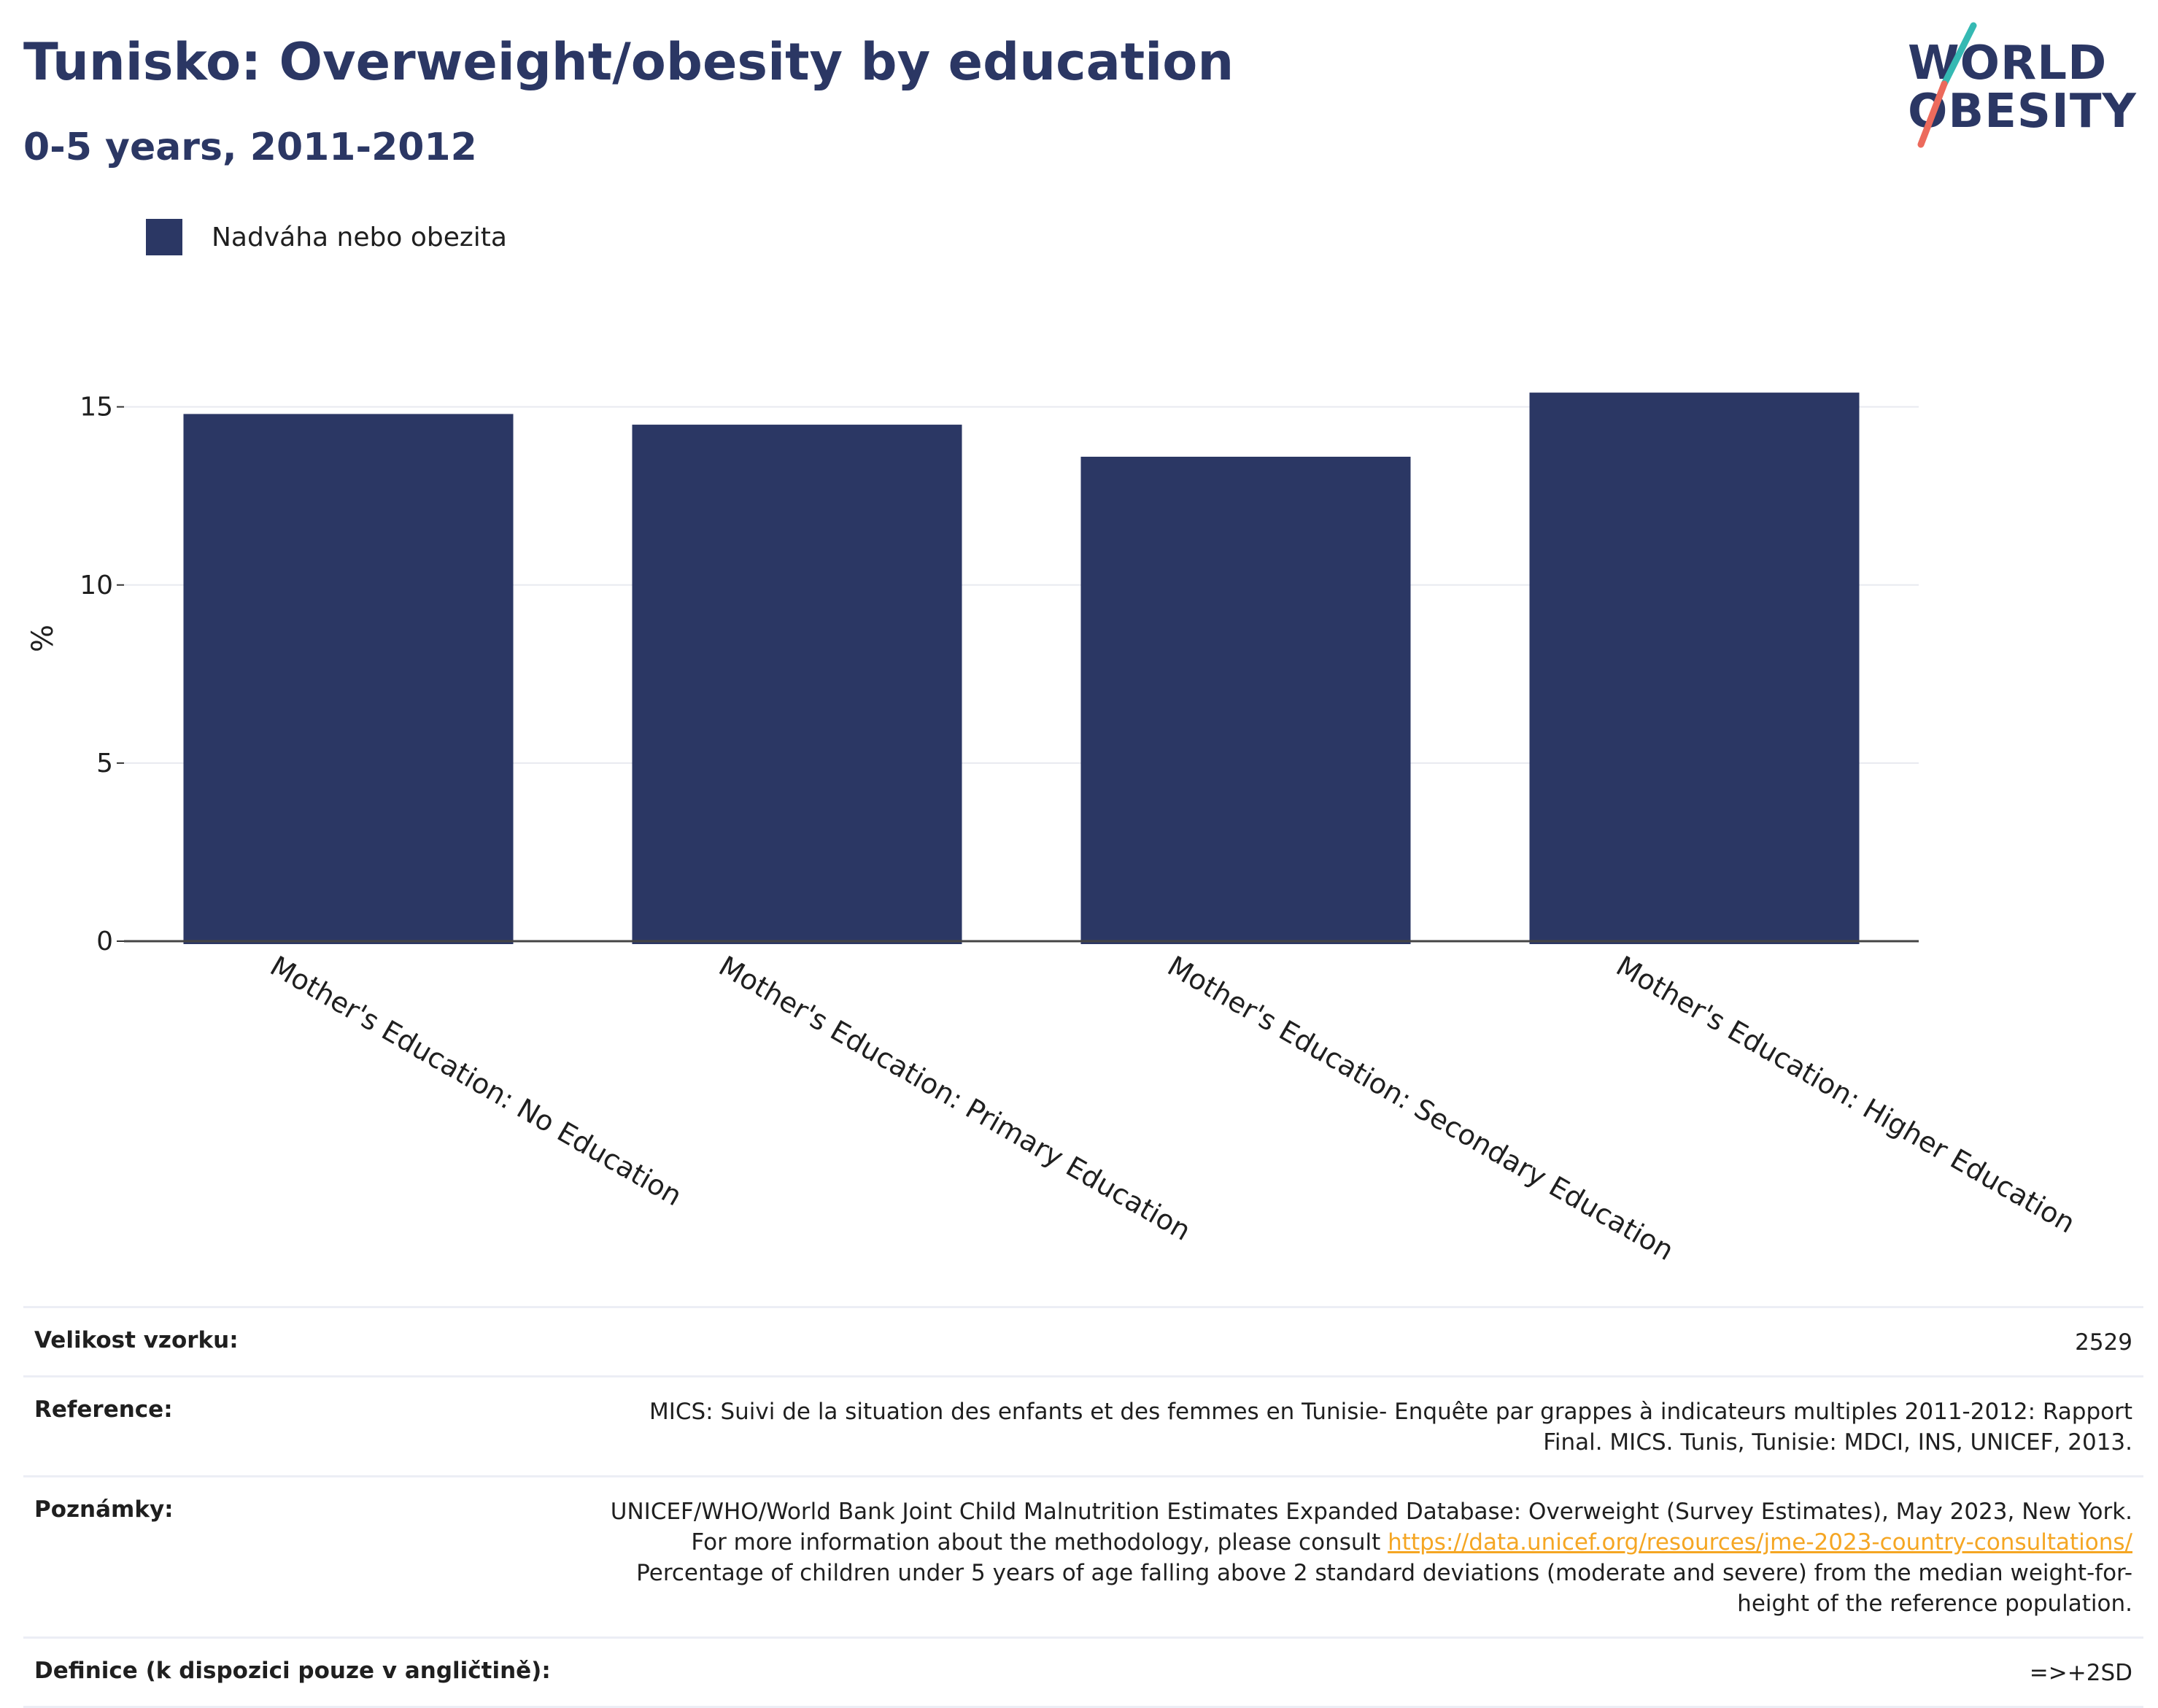 The image size is (2158, 1708). Describe the element at coordinates (104, 942) in the screenshot. I see `y-tick-label: 0` at that location.